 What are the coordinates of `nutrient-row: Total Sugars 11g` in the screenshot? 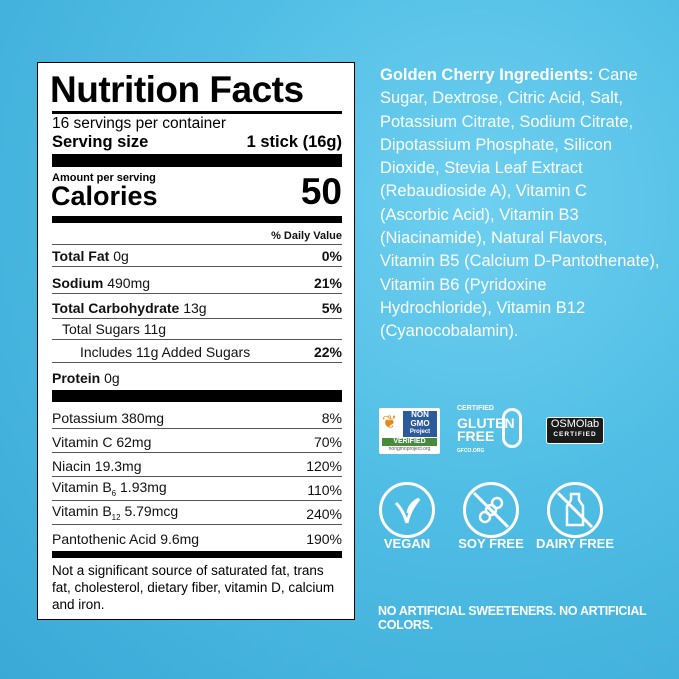 It's located at (197, 329).